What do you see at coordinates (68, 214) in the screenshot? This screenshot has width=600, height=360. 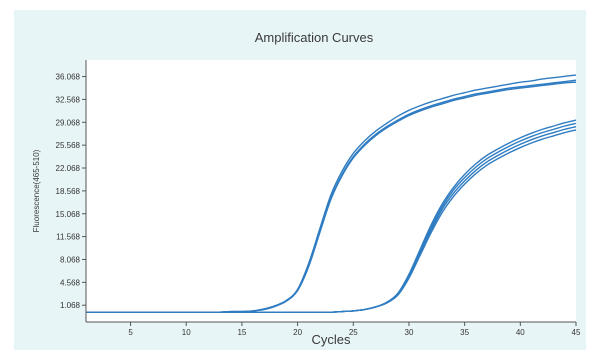 I see `y-tick-label: 15.068` at bounding box center [68, 214].